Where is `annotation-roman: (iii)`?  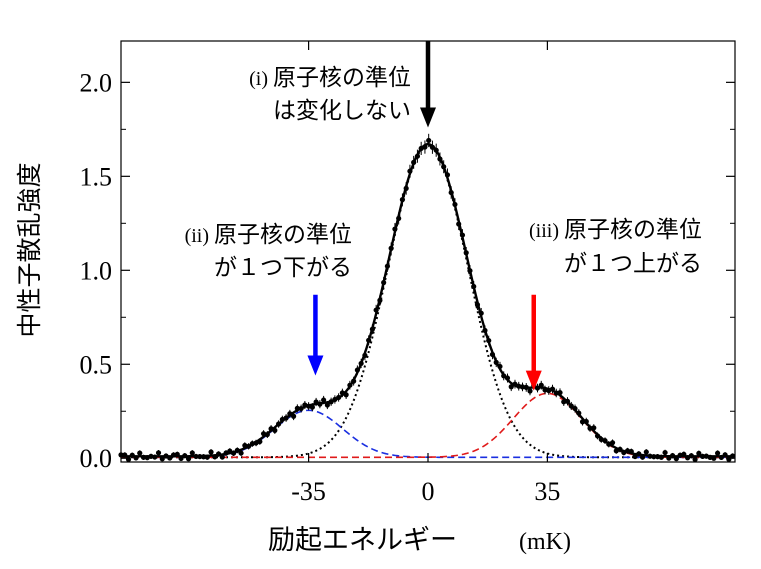
annotation-roman: (iii) is located at coordinates (546, 231).